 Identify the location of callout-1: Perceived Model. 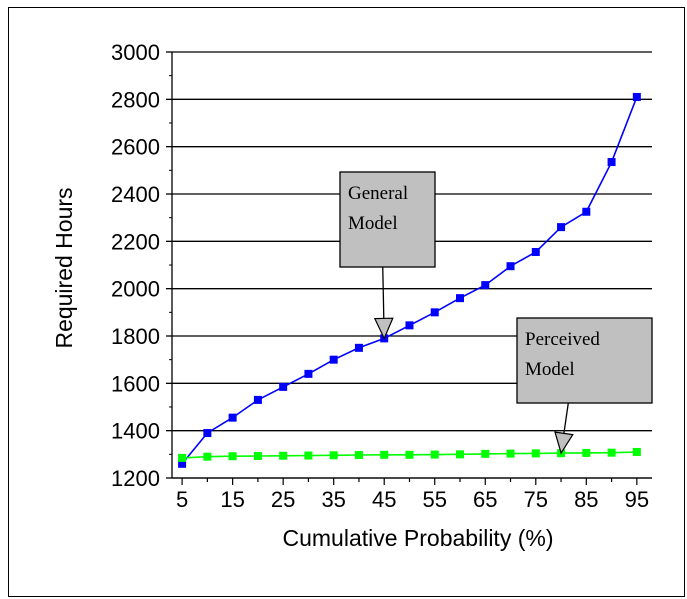
(584, 386).